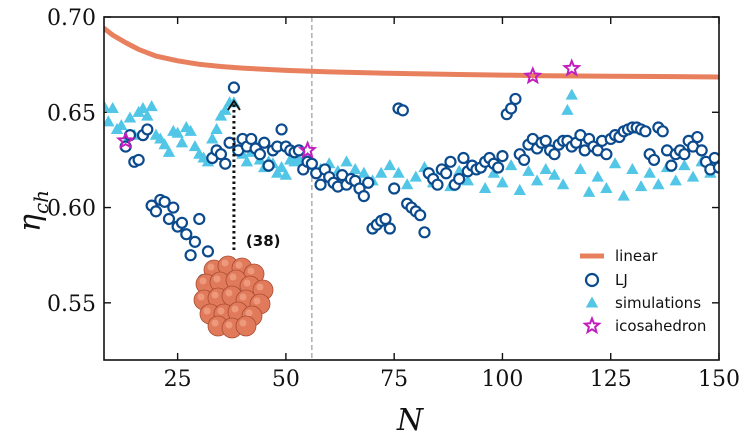 This screenshot has width=748, height=440. What do you see at coordinates (643, 291) in the screenshot?
I see `legend: linear LJ simulations icosahedron` at bounding box center [643, 291].